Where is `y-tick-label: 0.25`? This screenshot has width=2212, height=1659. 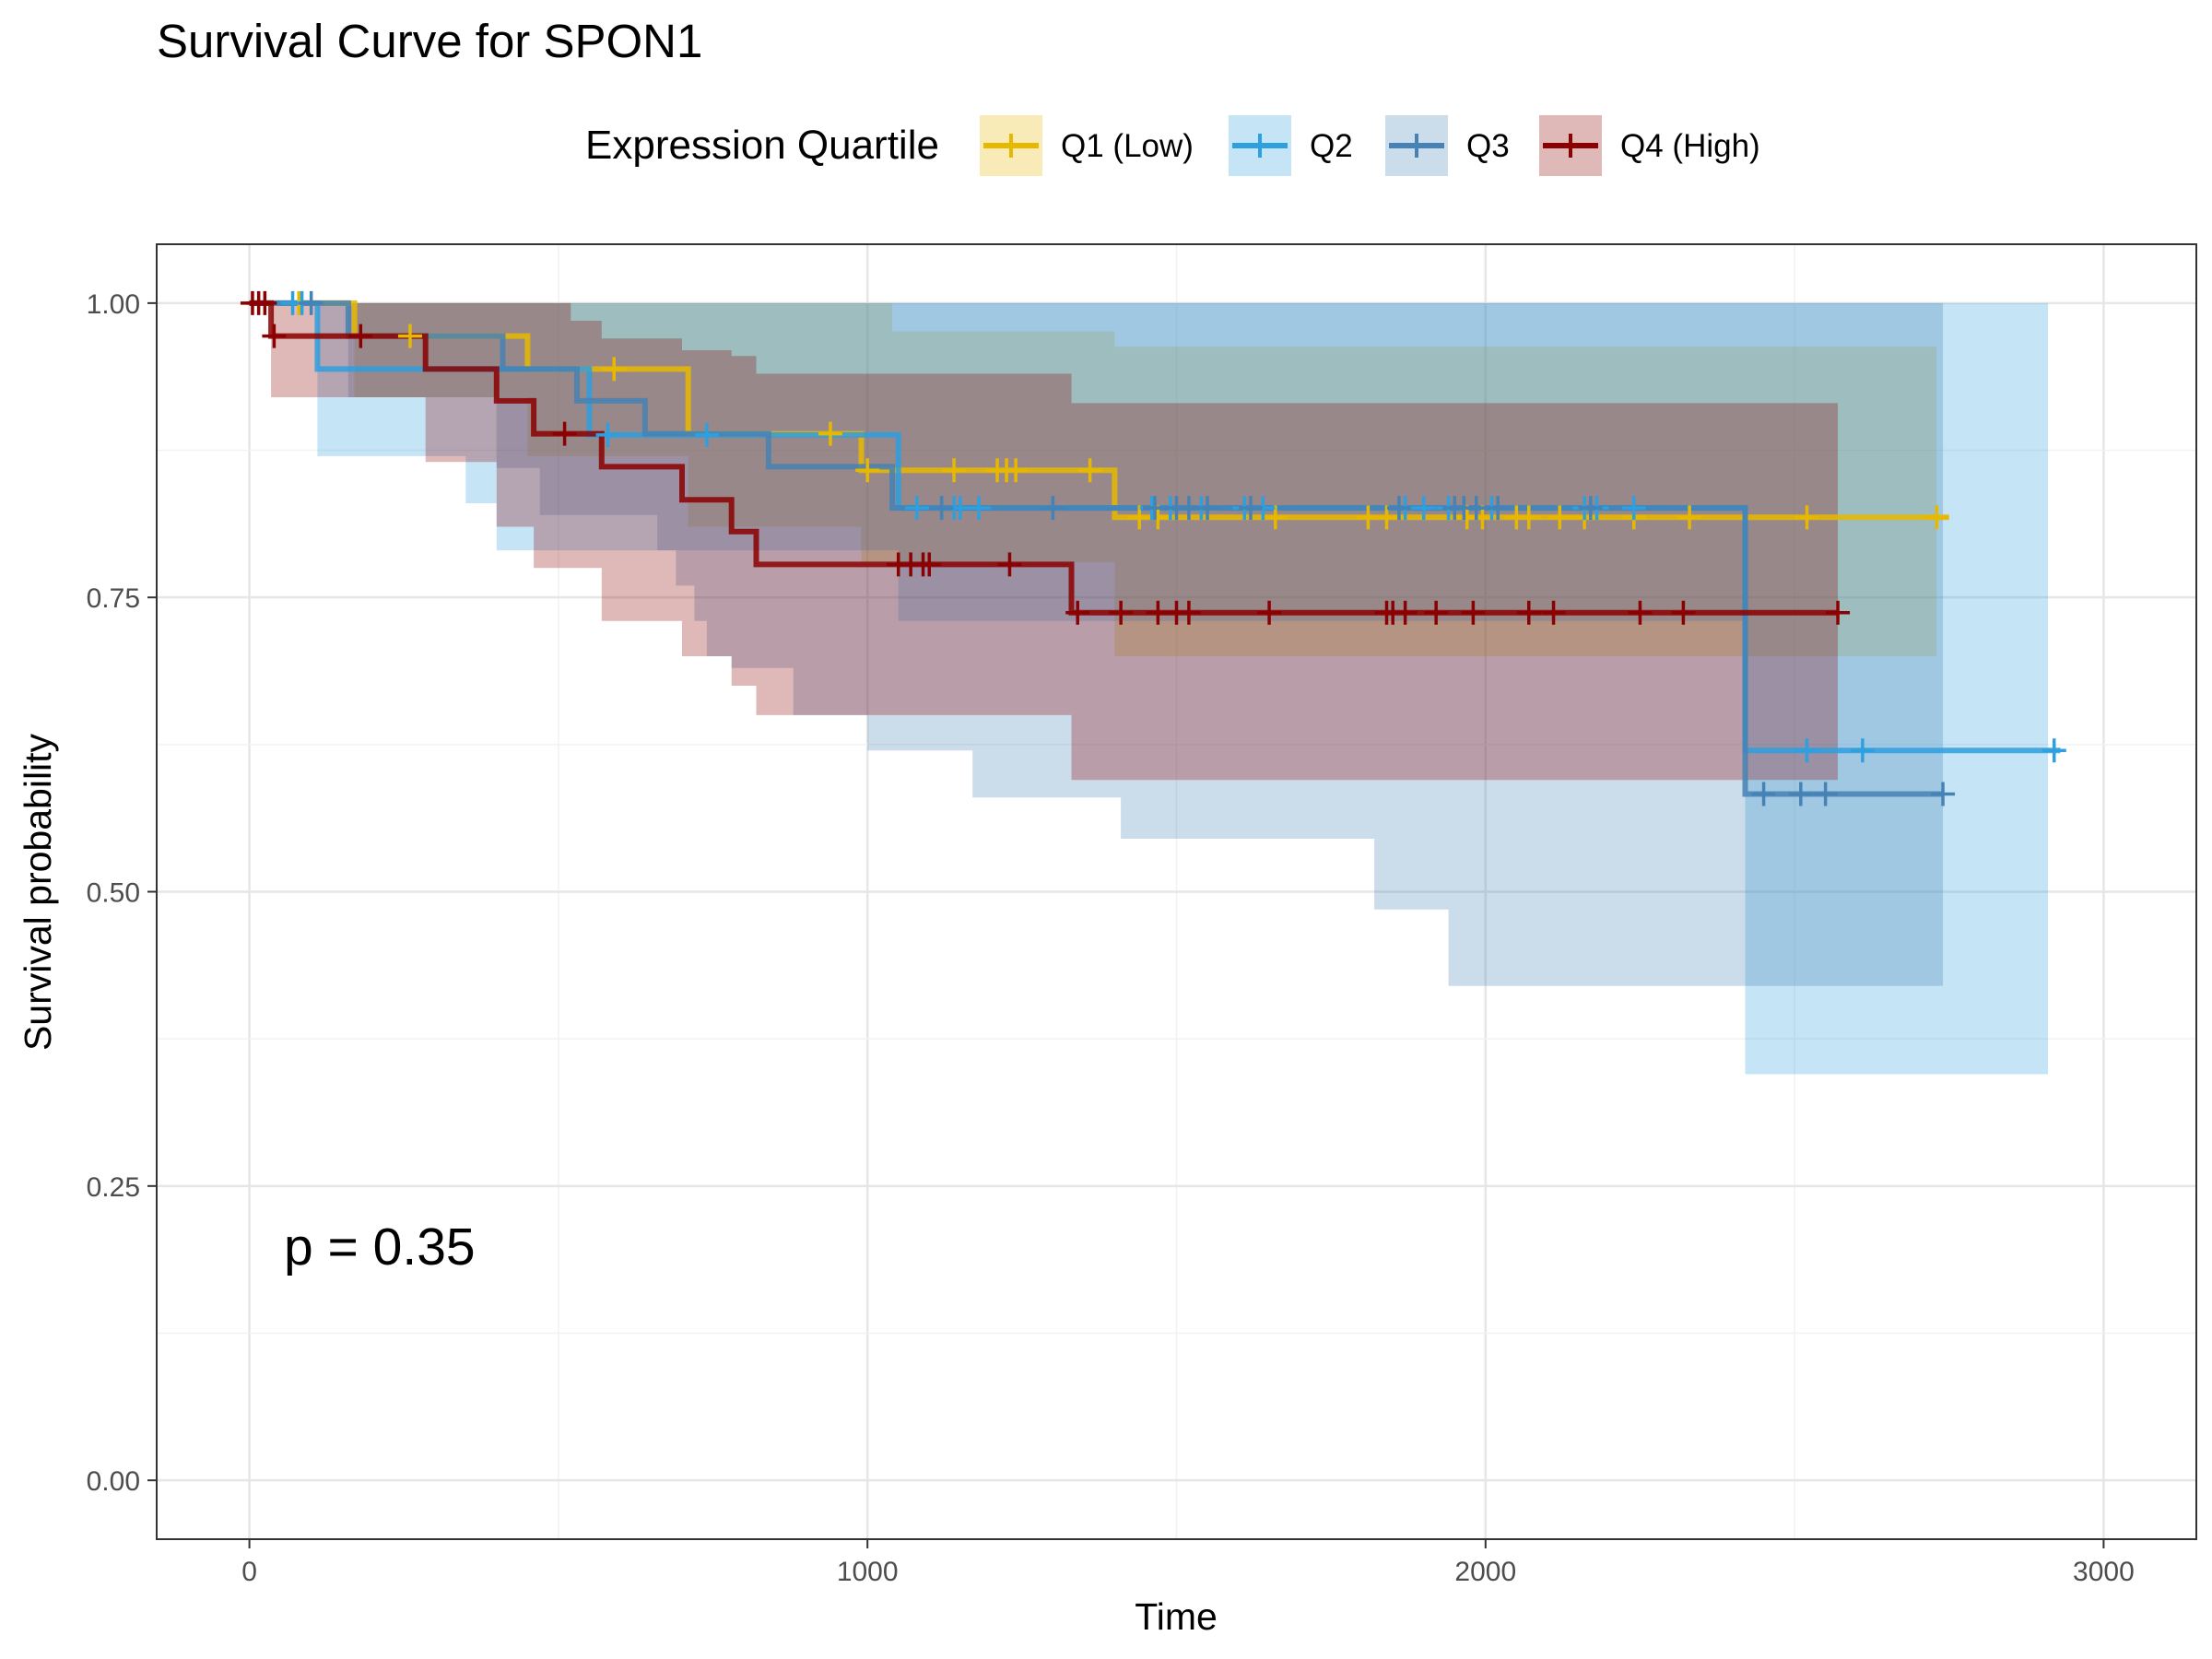 y-tick-label: 0.25 is located at coordinates (113, 1187).